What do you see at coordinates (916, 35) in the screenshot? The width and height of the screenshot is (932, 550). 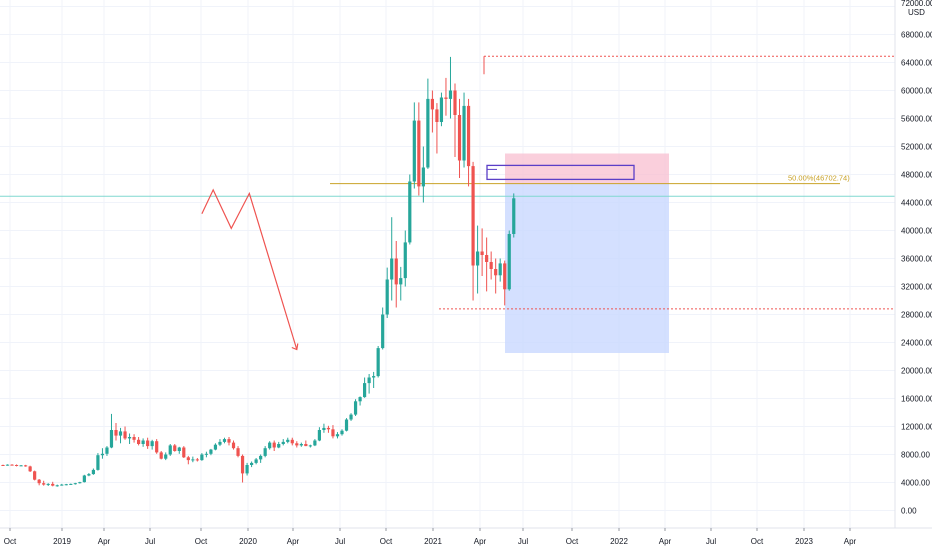 I see `price-axis-label: 68000.00` at bounding box center [916, 35].